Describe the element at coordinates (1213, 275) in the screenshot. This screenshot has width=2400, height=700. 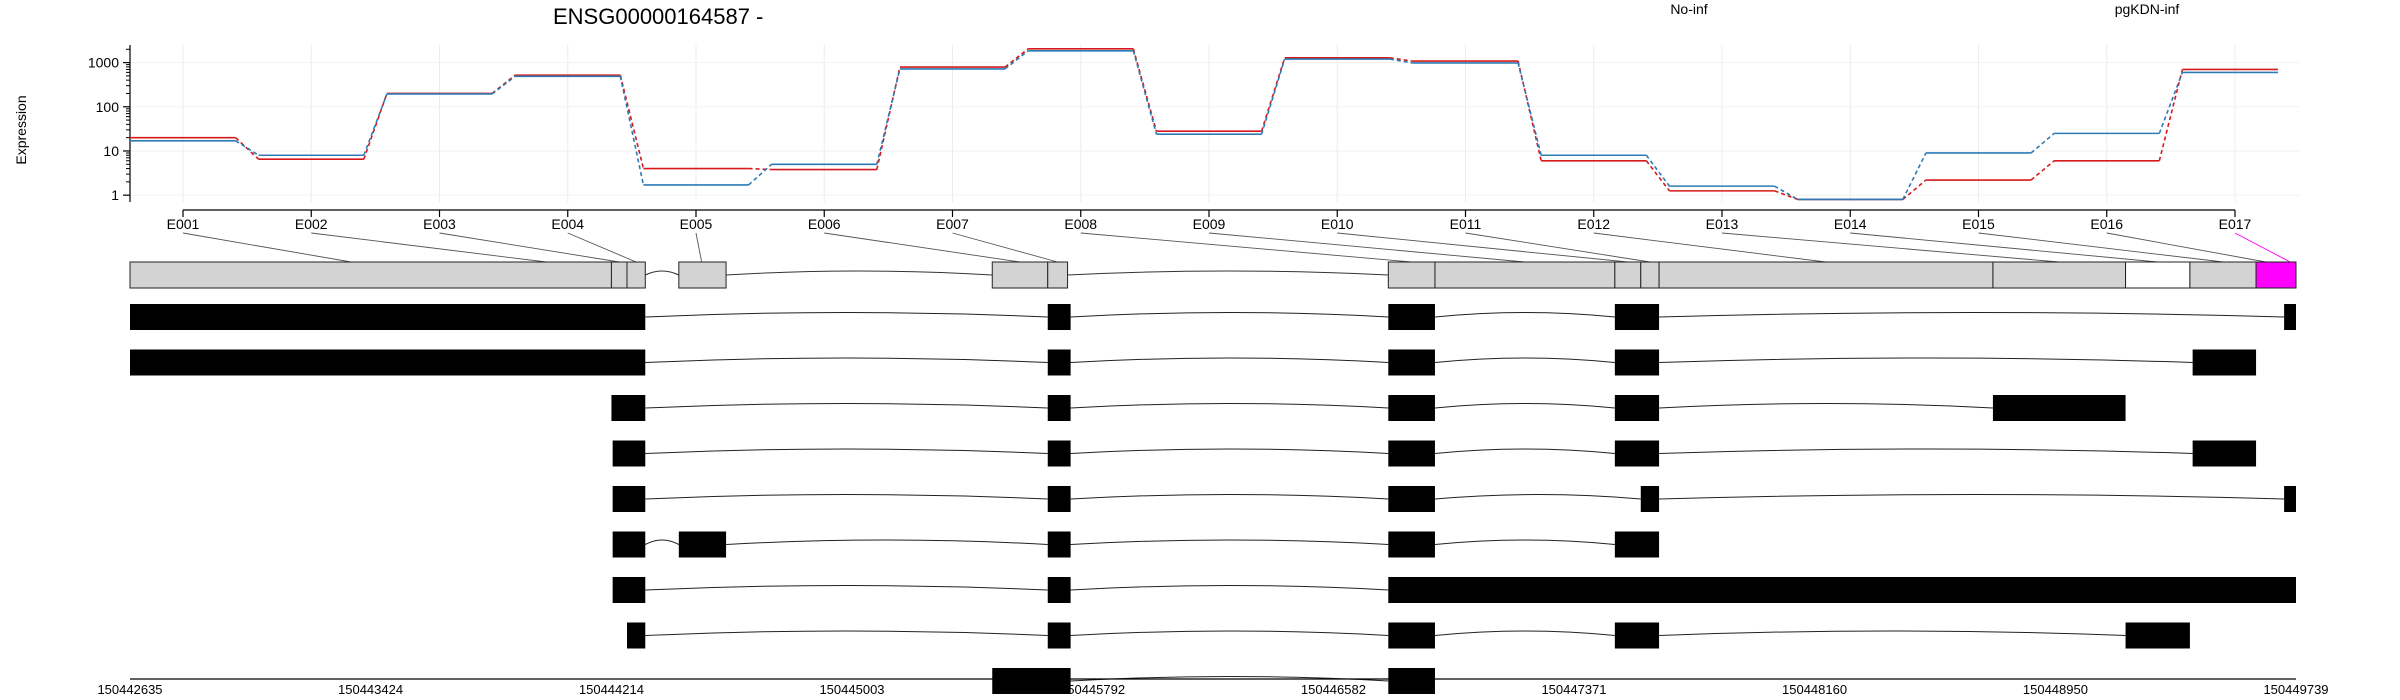
I see `gene-model` at that location.